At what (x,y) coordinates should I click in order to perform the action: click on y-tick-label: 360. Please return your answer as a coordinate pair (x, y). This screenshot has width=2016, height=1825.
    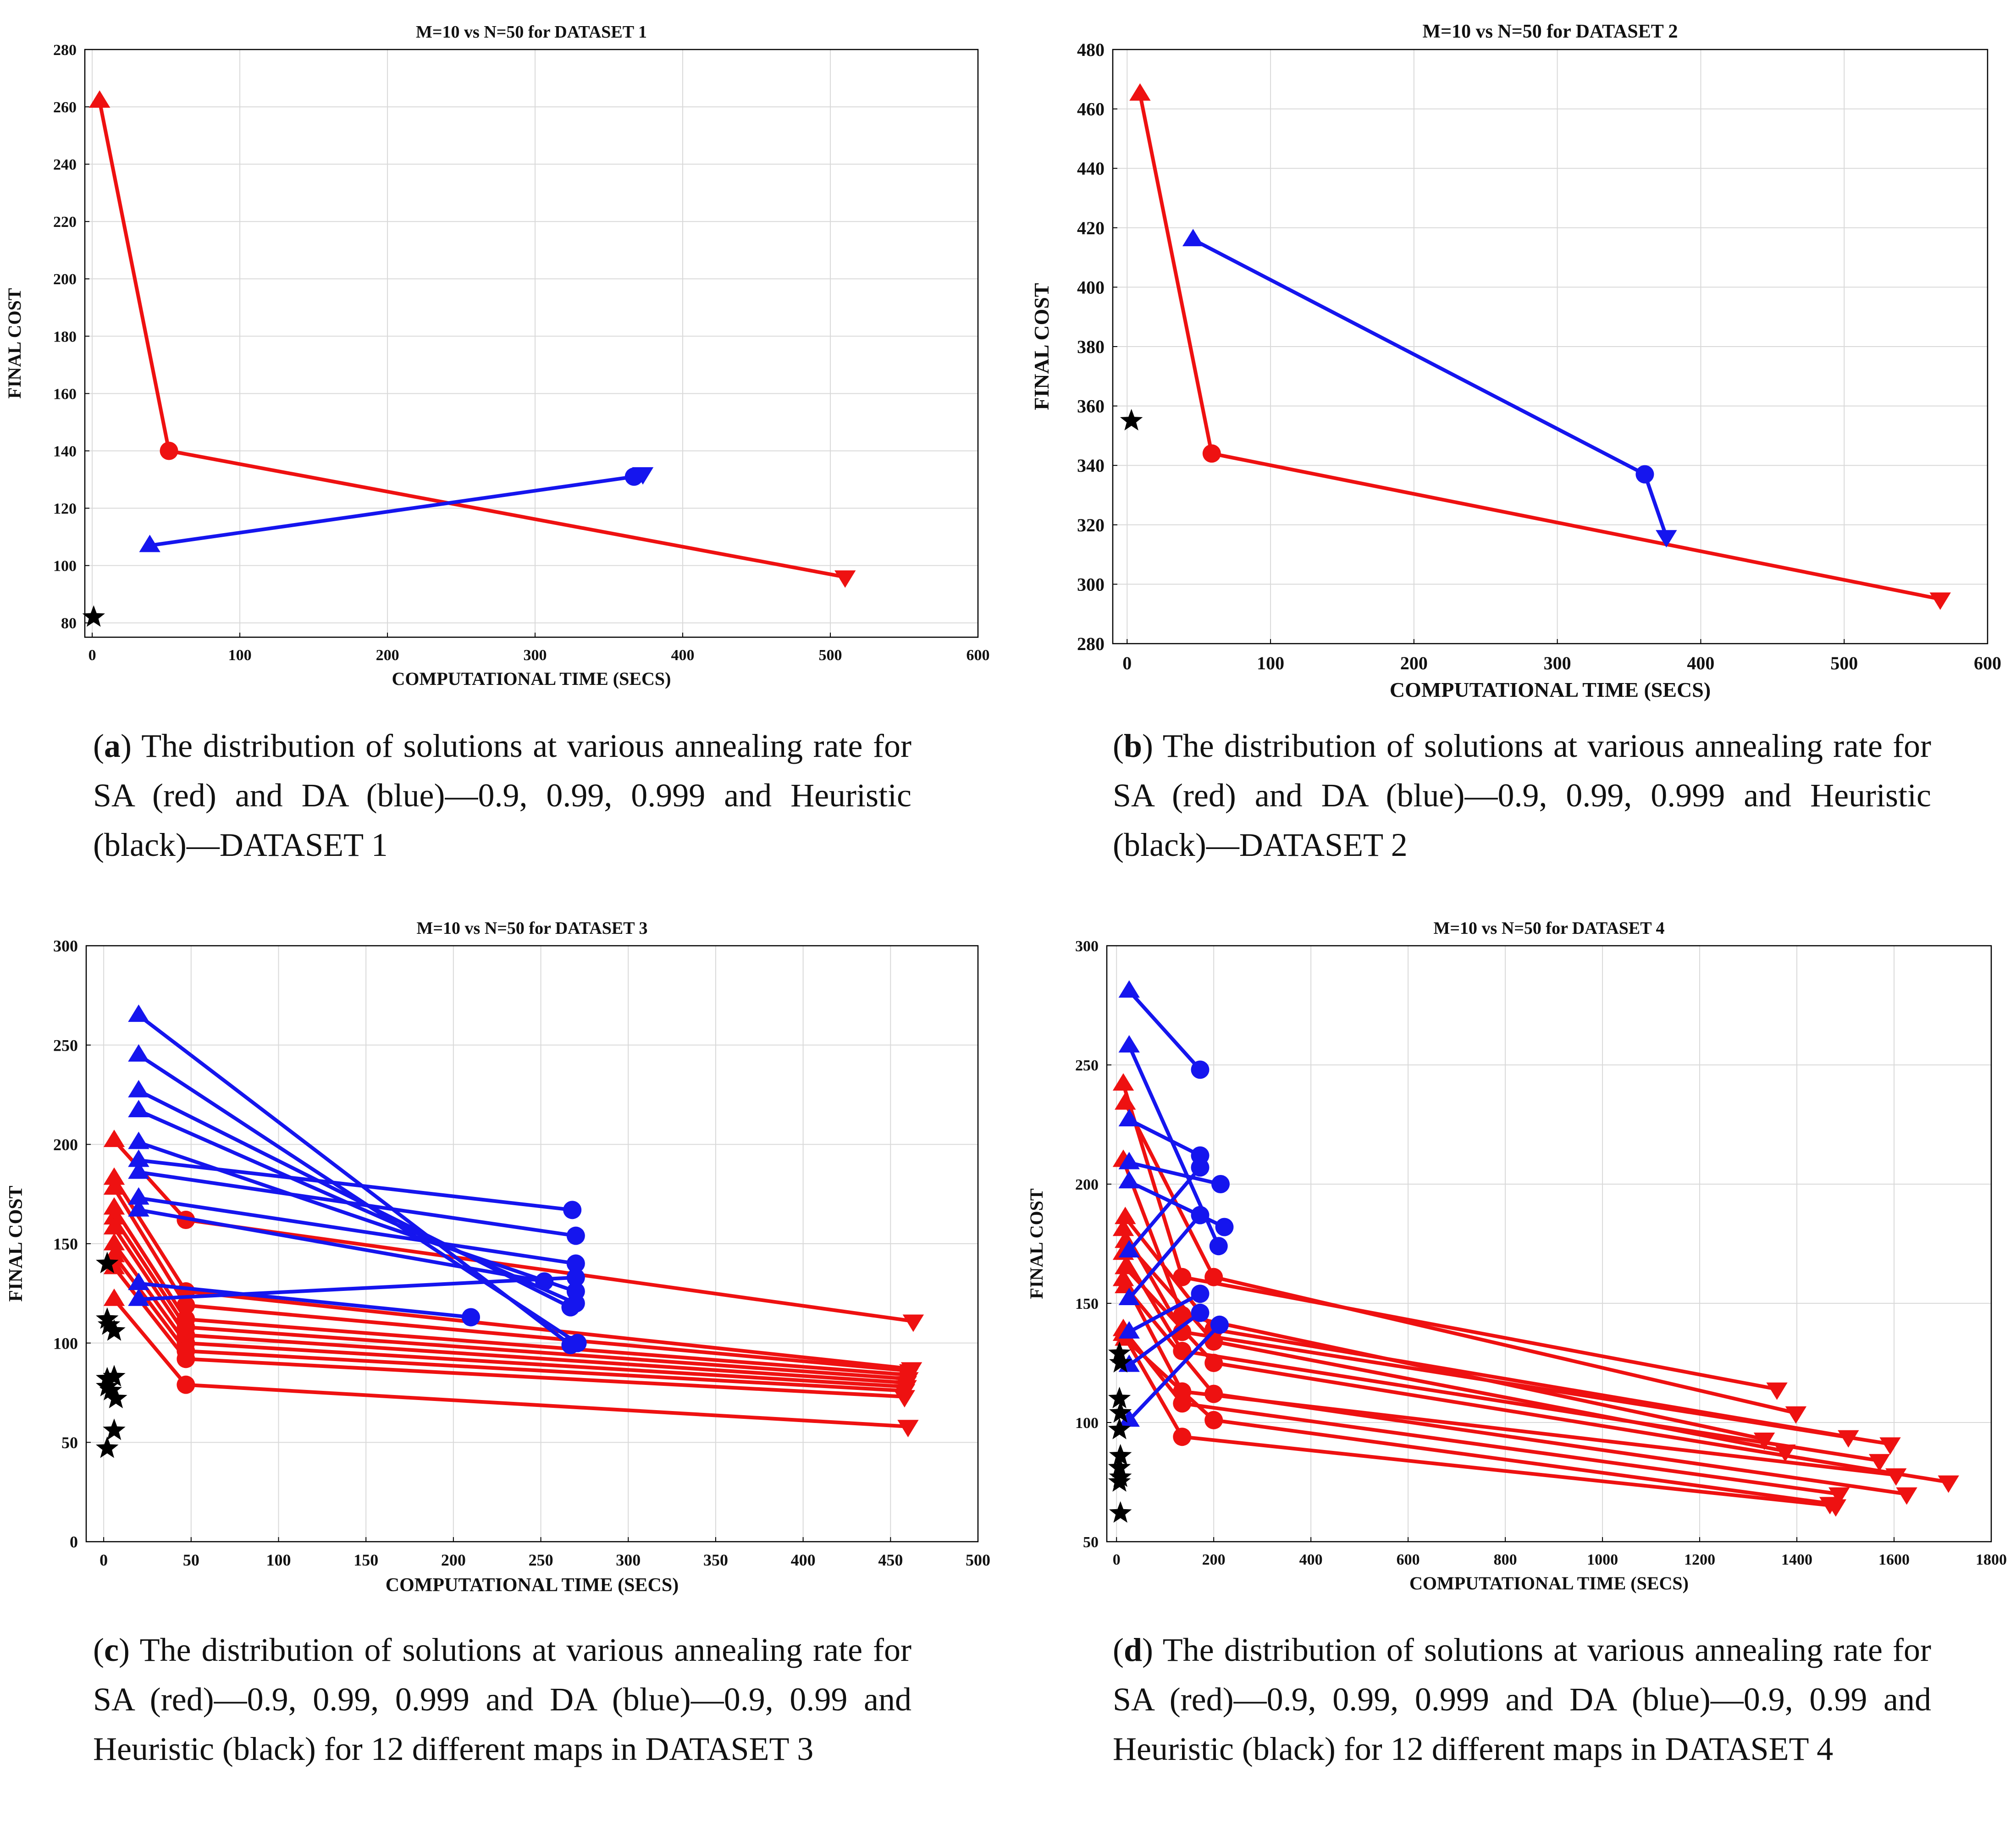
    Looking at the image, I should click on (1091, 407).